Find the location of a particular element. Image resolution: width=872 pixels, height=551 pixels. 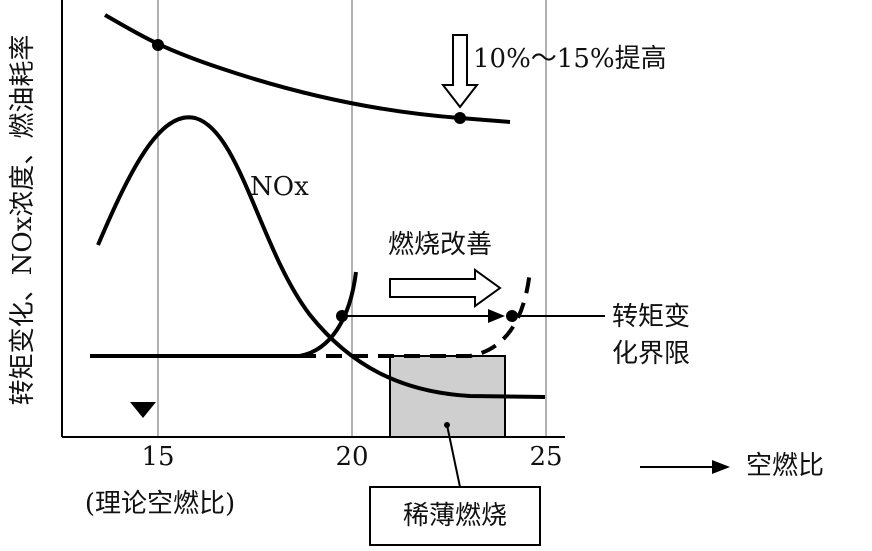

lean-label: 稀薄燃烧 is located at coordinates (455, 516).